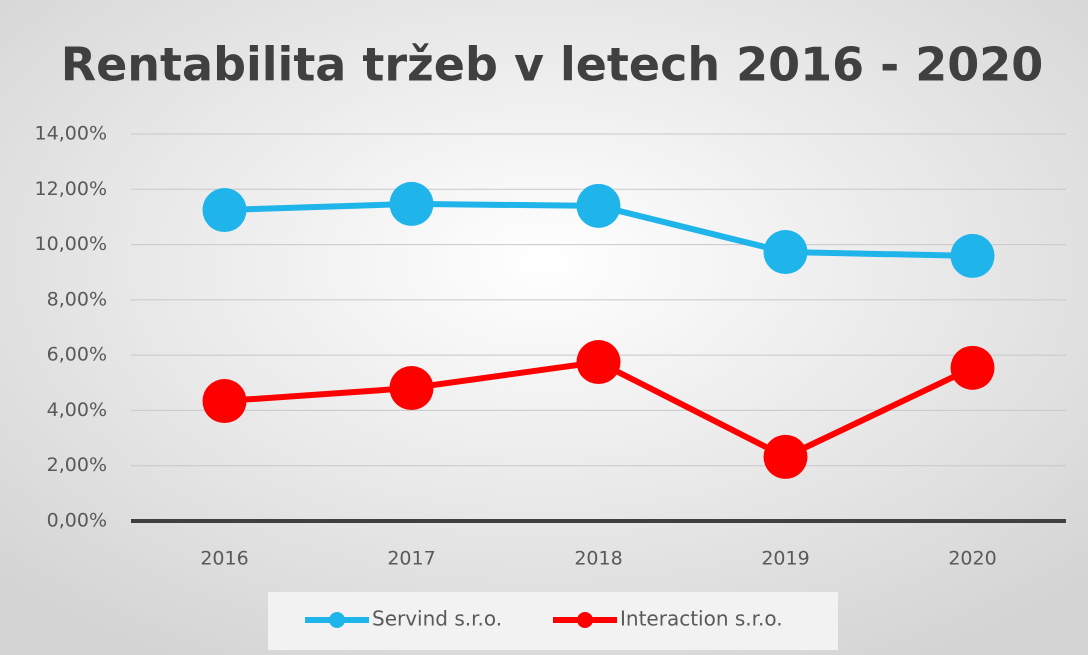 This screenshot has width=1088, height=655. Describe the element at coordinates (972, 559) in the screenshot. I see `x-tick-label: 2020` at that location.